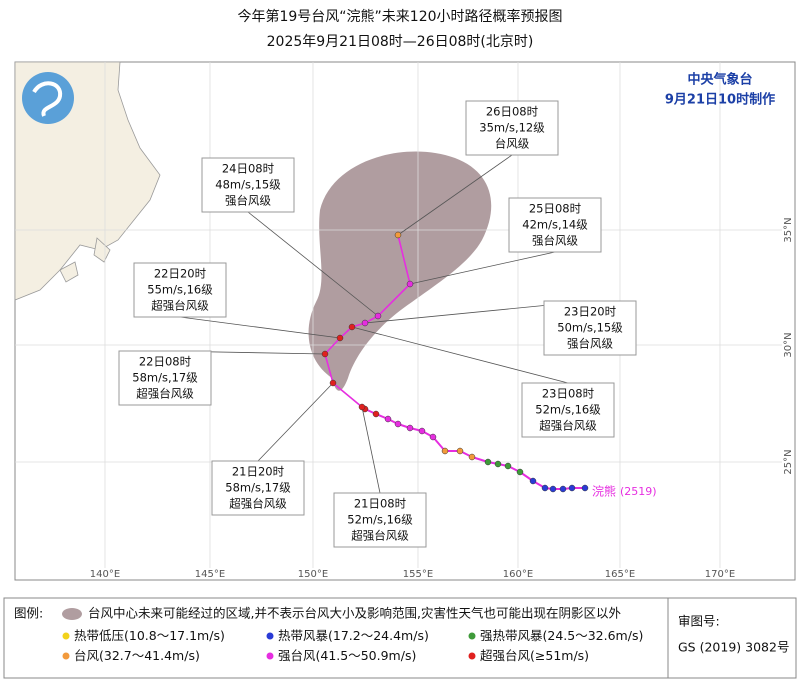  Describe the element at coordinates (620, 574) in the screenshot. I see `lon-label: 165°E` at that location.